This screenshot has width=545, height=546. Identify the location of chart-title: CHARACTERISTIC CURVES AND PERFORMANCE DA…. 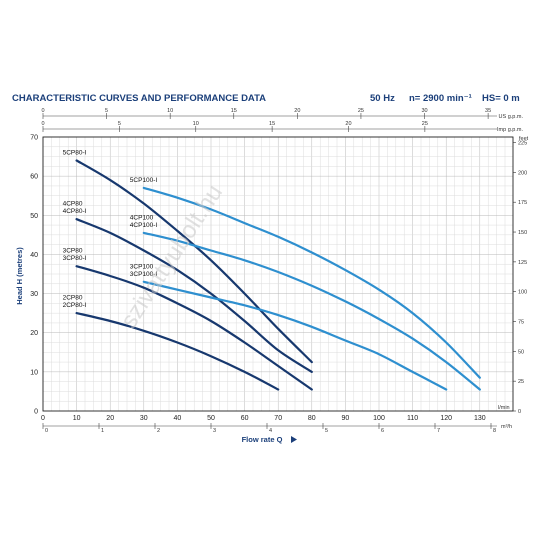
(139, 98).